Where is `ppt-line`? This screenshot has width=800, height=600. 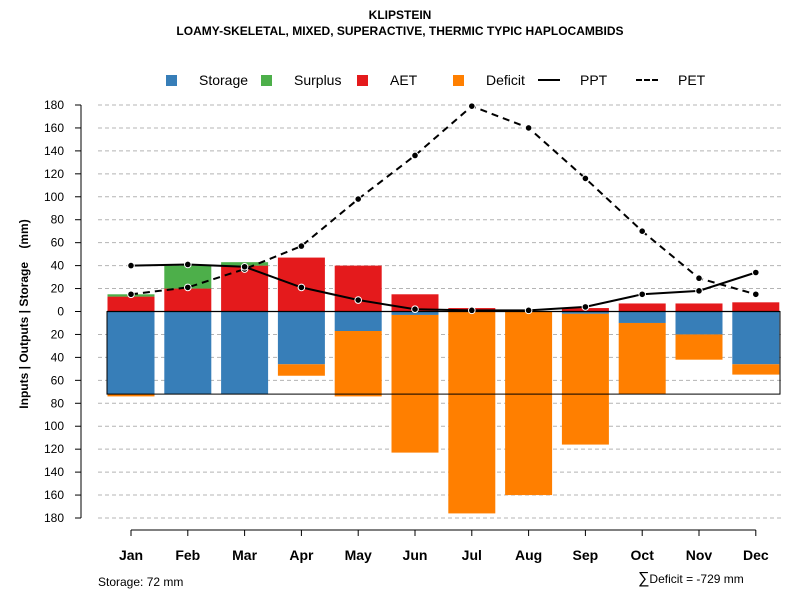
ppt-line is located at coordinates (443, 287).